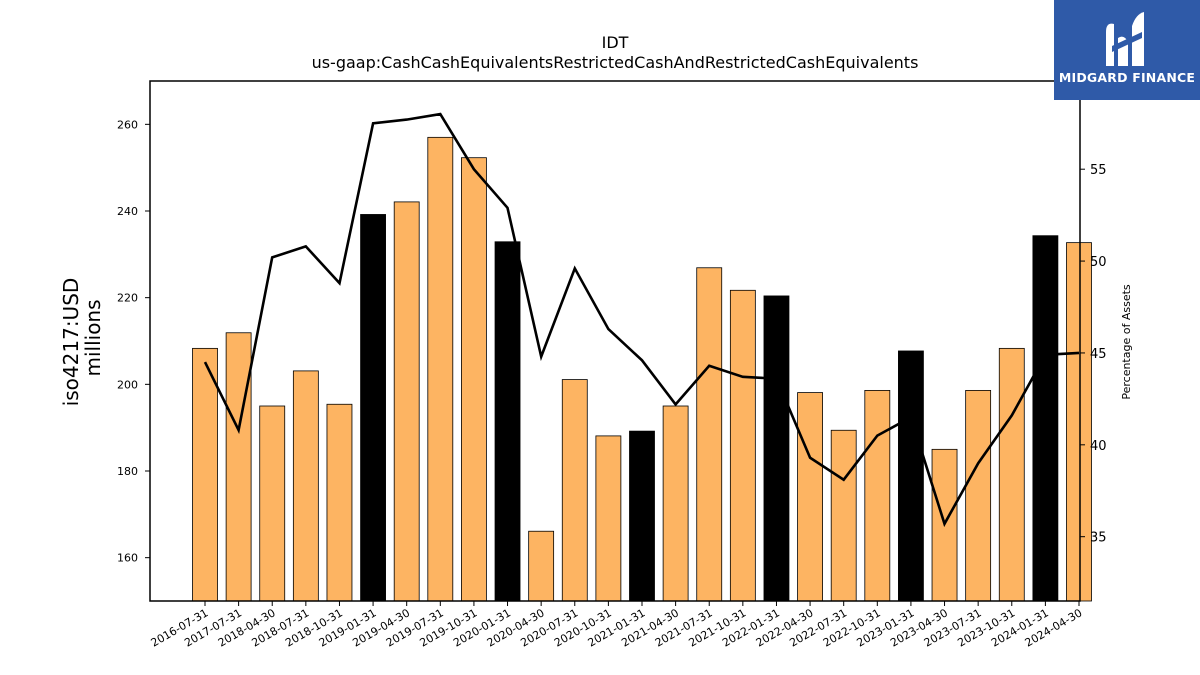  Describe the element at coordinates (127, 471) in the screenshot. I see `y-tick-label: 180` at that location.